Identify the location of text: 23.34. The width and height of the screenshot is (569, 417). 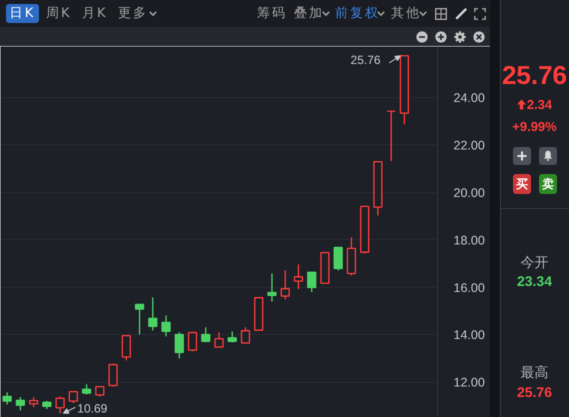
(535, 281).